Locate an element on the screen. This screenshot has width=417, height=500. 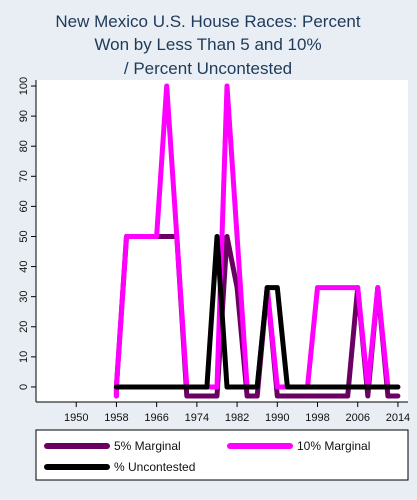
legend-box is located at coordinates (222, 455).